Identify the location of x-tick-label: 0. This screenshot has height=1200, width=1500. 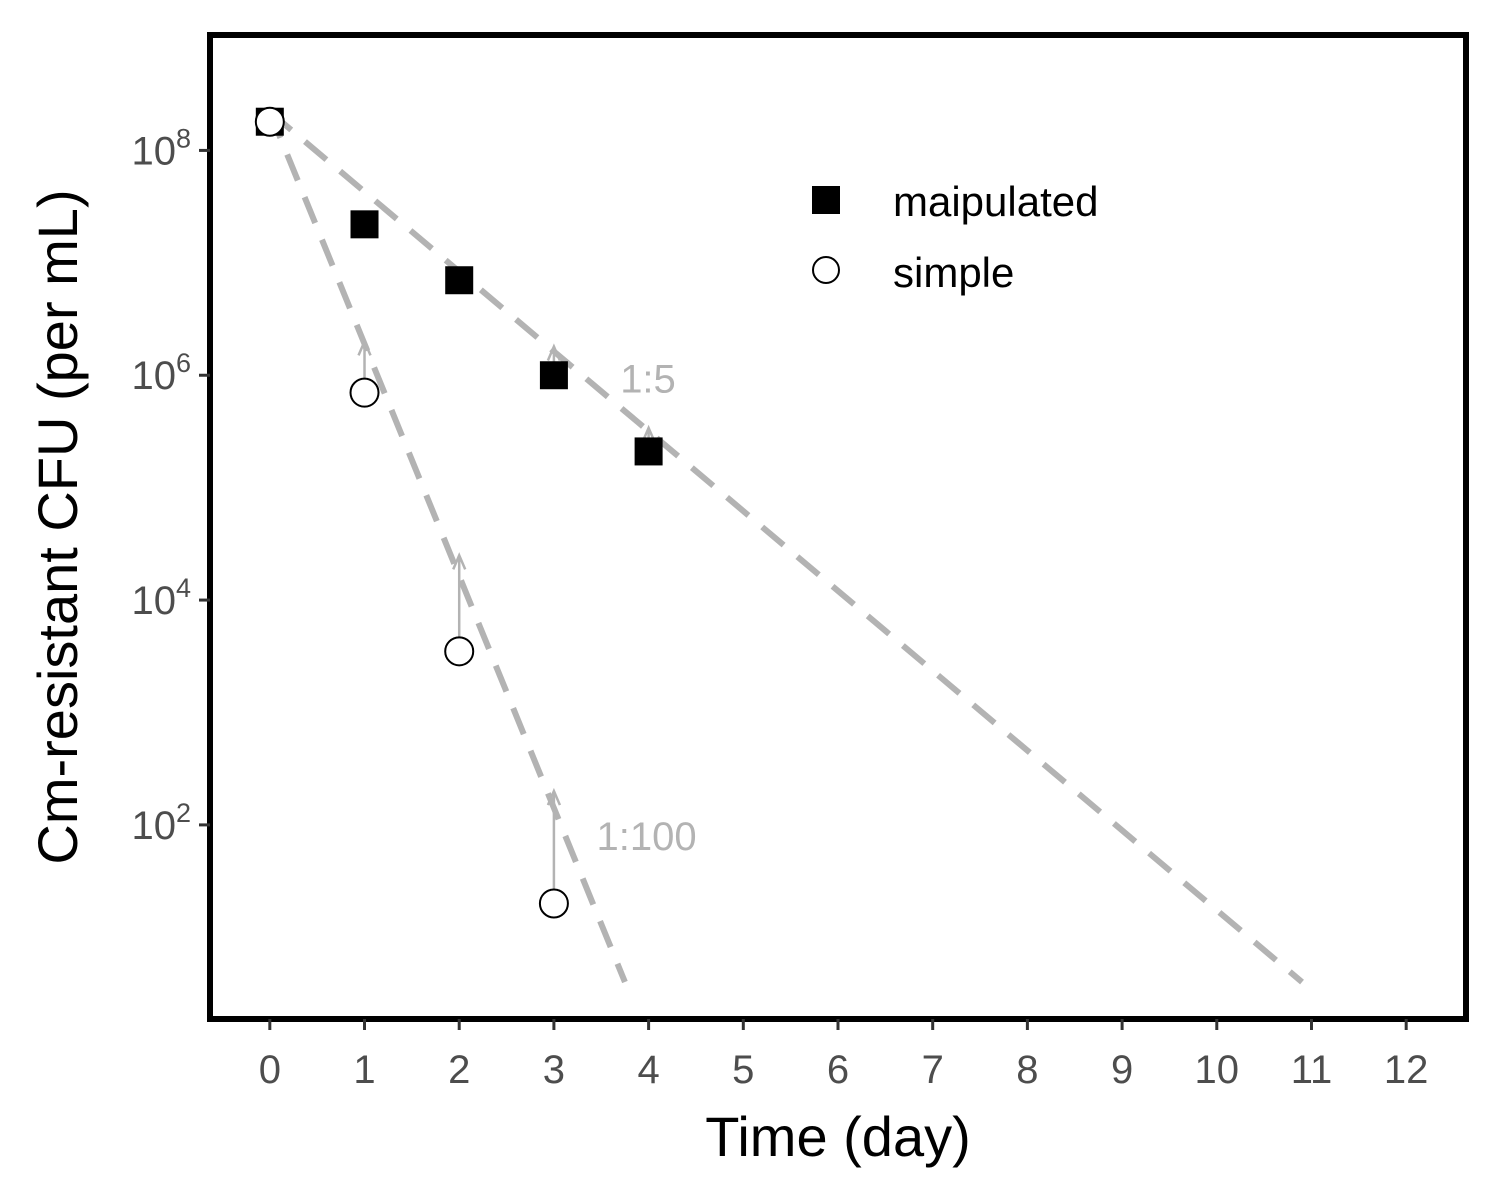
(270, 1070).